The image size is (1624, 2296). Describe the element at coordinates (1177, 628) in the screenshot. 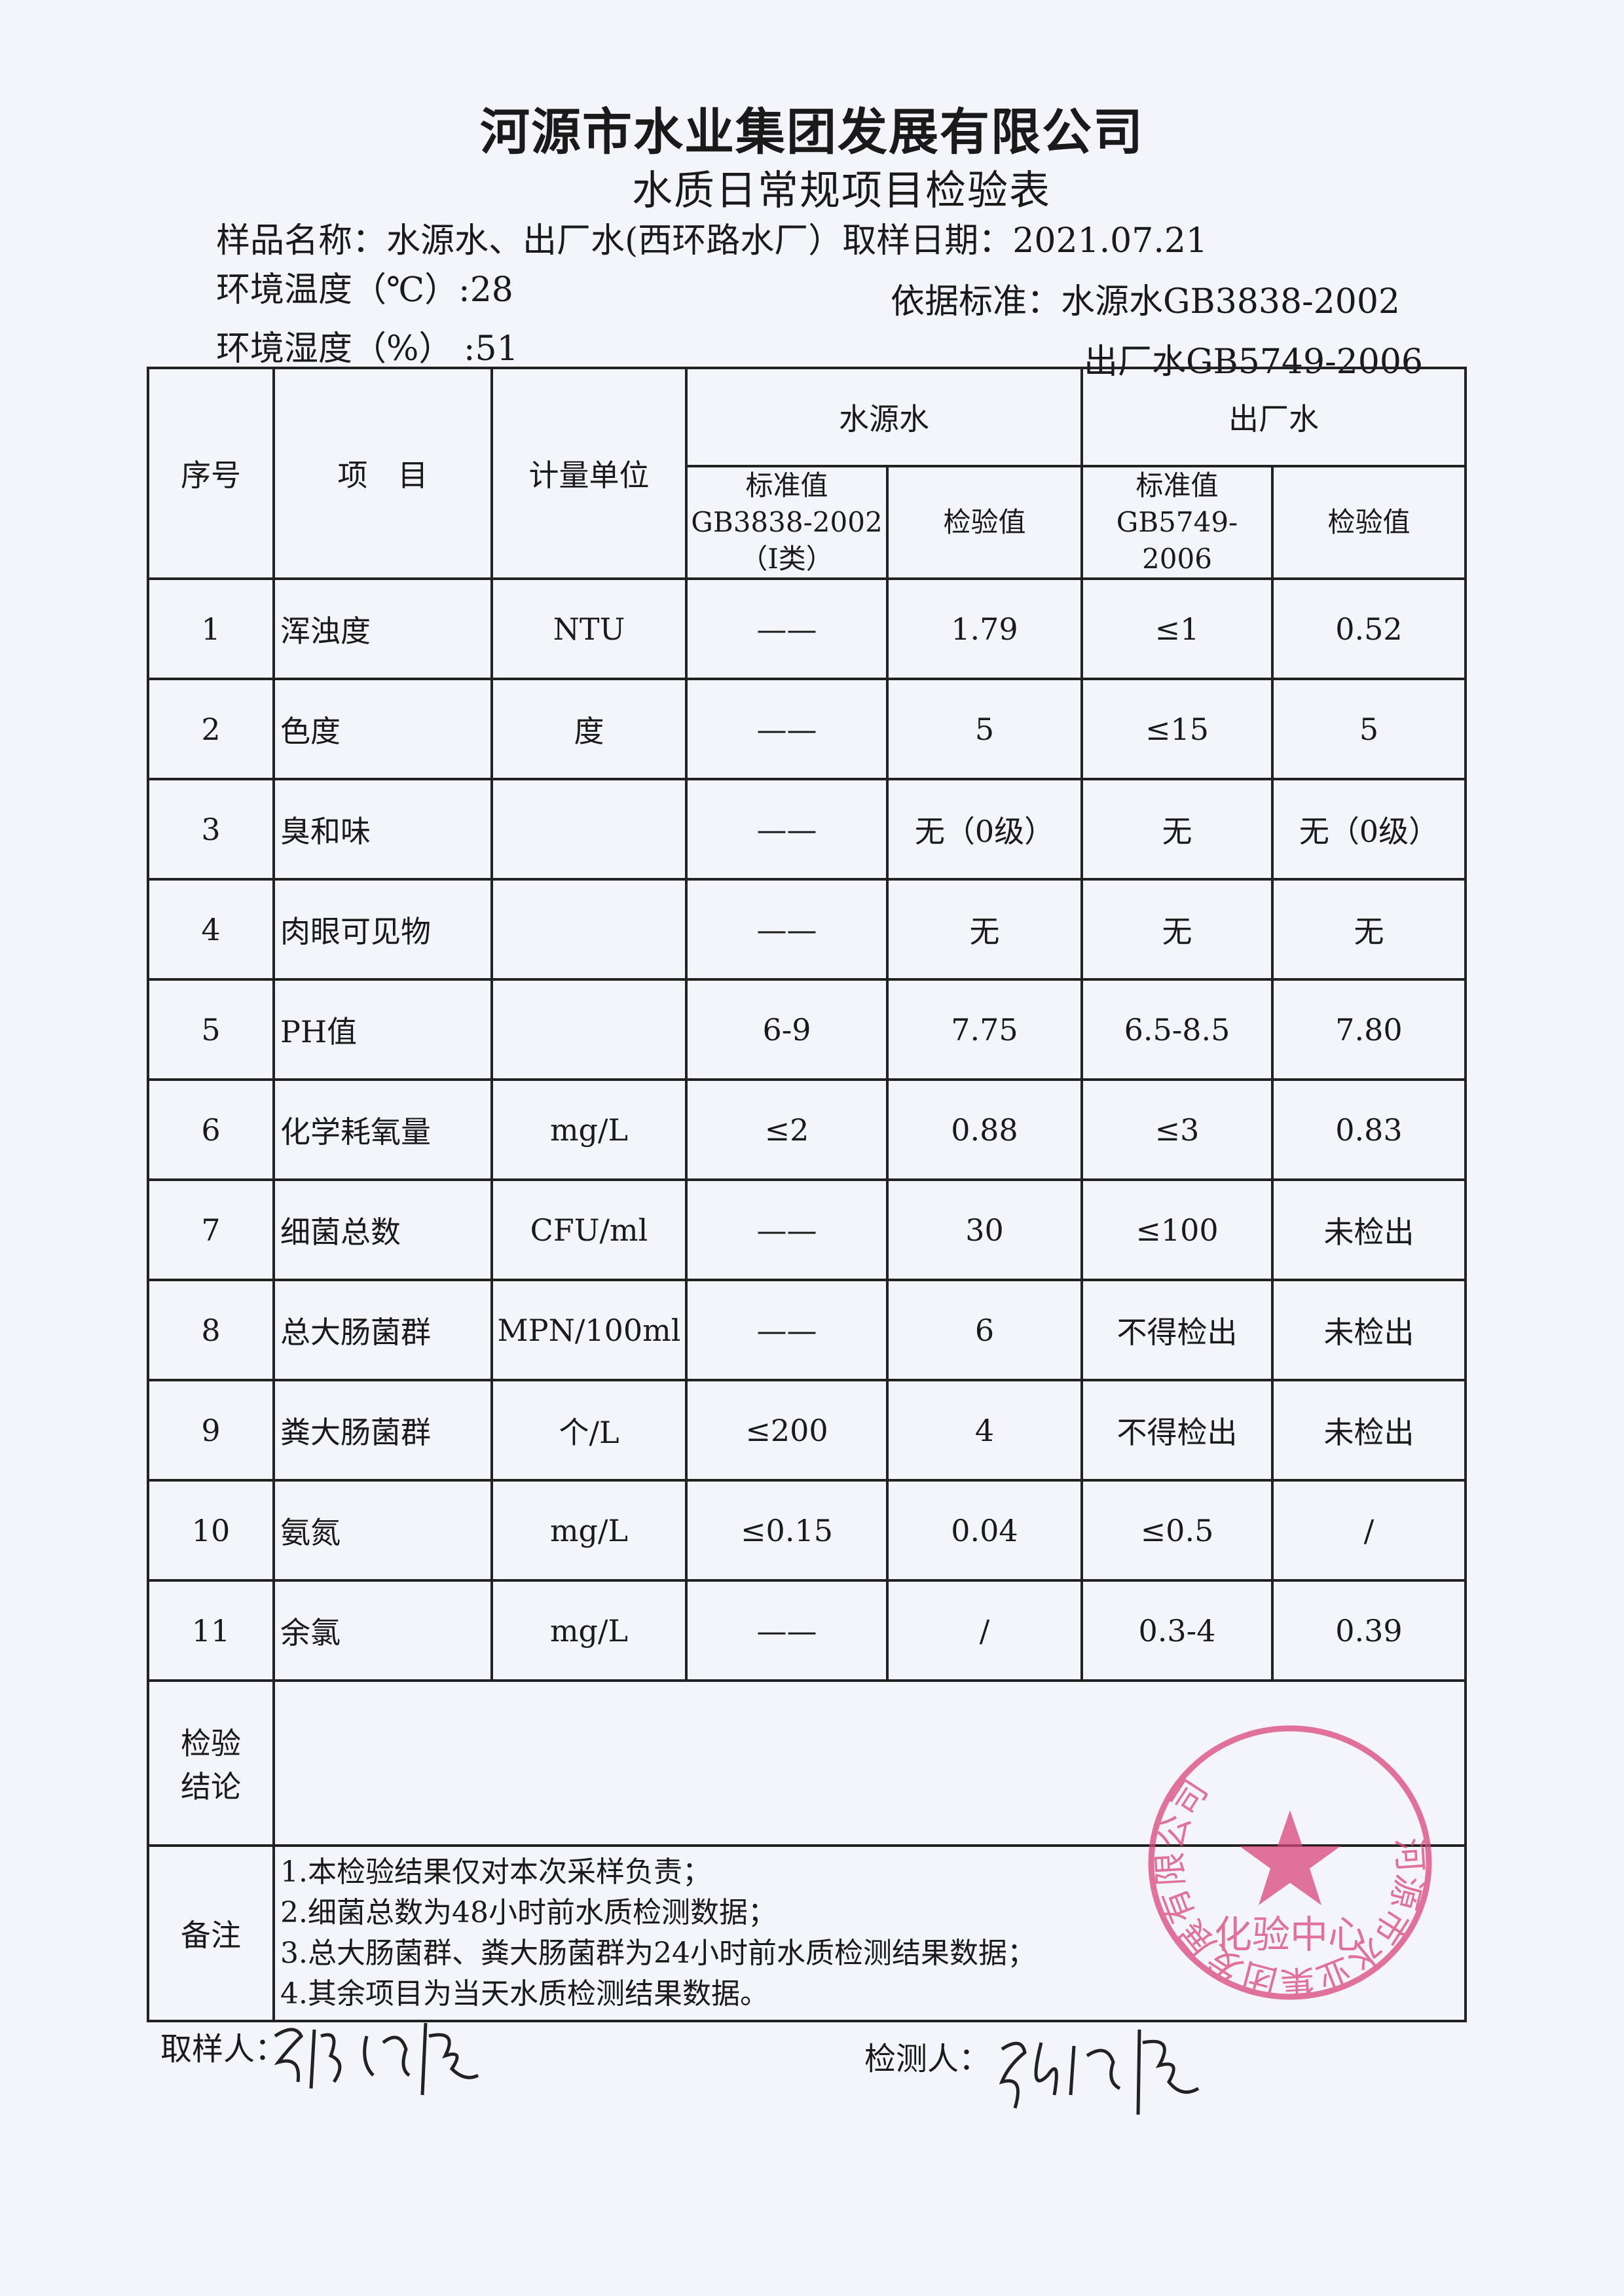

I see `row-outlet-standard: ≤1` at that location.